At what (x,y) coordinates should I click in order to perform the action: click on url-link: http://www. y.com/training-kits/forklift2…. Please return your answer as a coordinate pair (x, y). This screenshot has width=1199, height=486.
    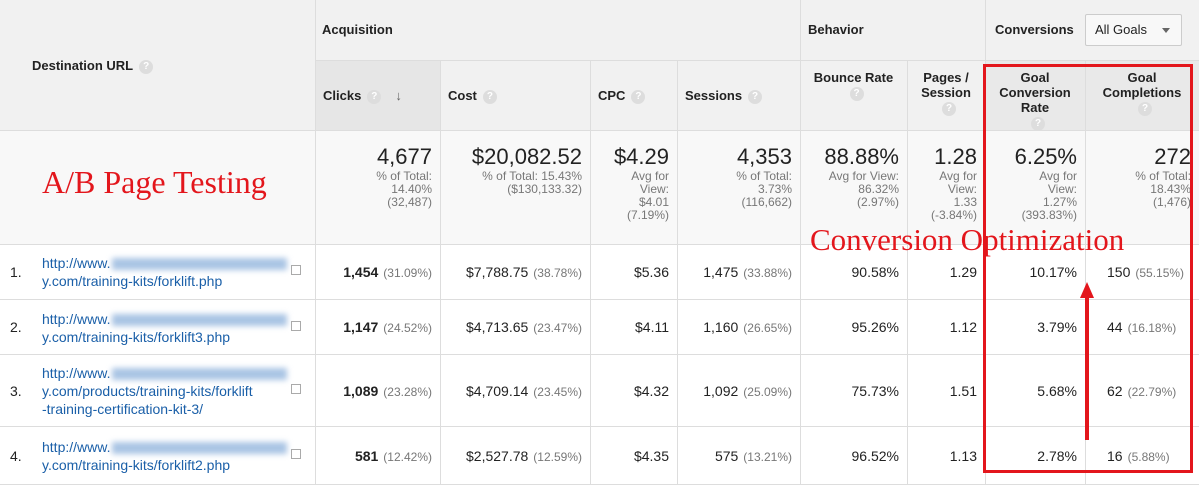
    Looking at the image, I should click on (165, 456).